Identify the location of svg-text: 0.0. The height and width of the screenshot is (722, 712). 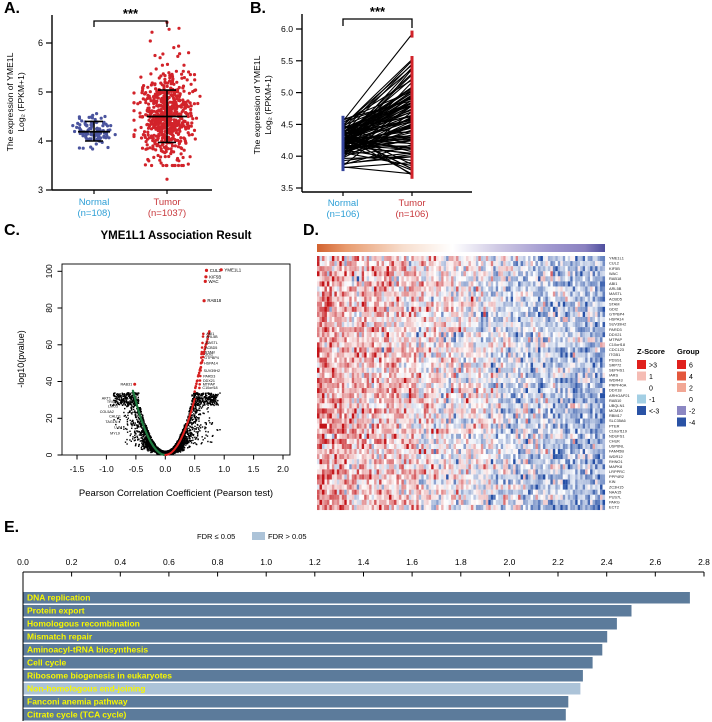
(165, 469).